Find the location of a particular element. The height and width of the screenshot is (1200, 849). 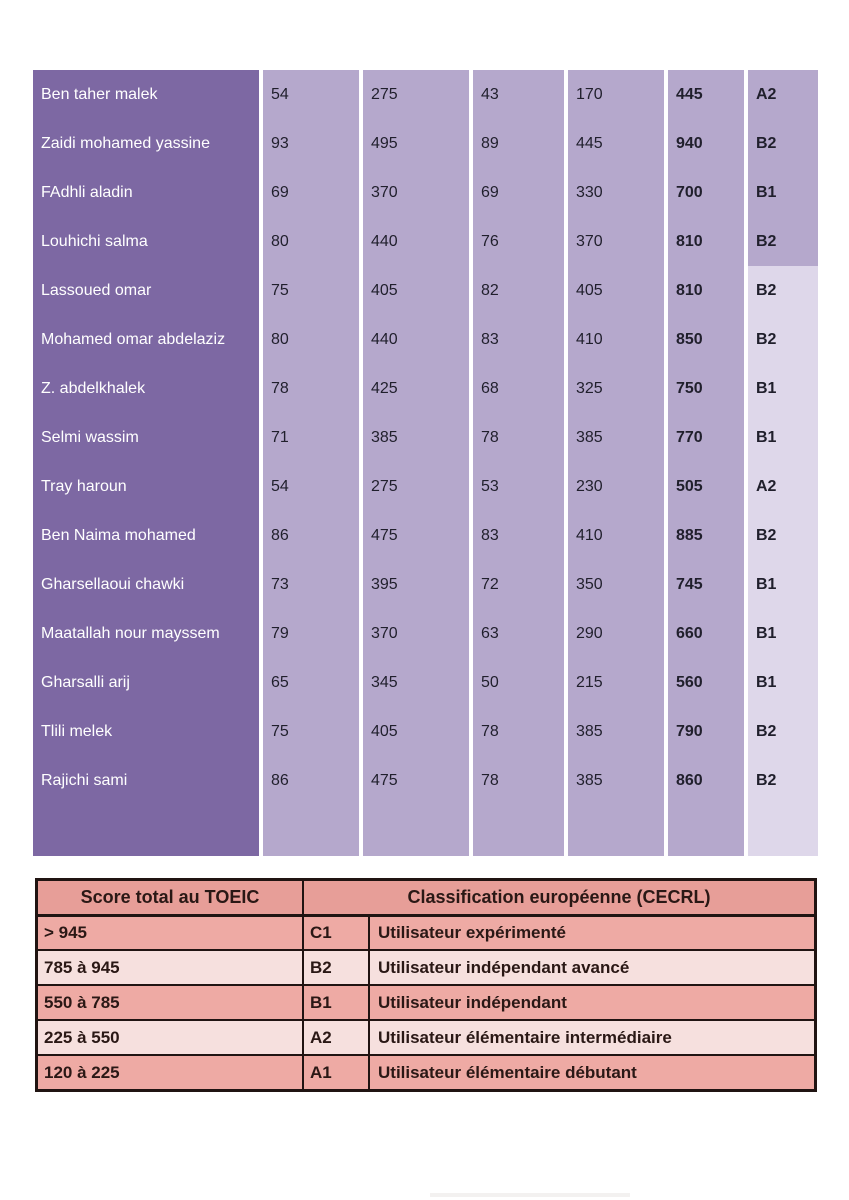

student-name-cell: Ben taher malek is located at coordinates (146, 94).